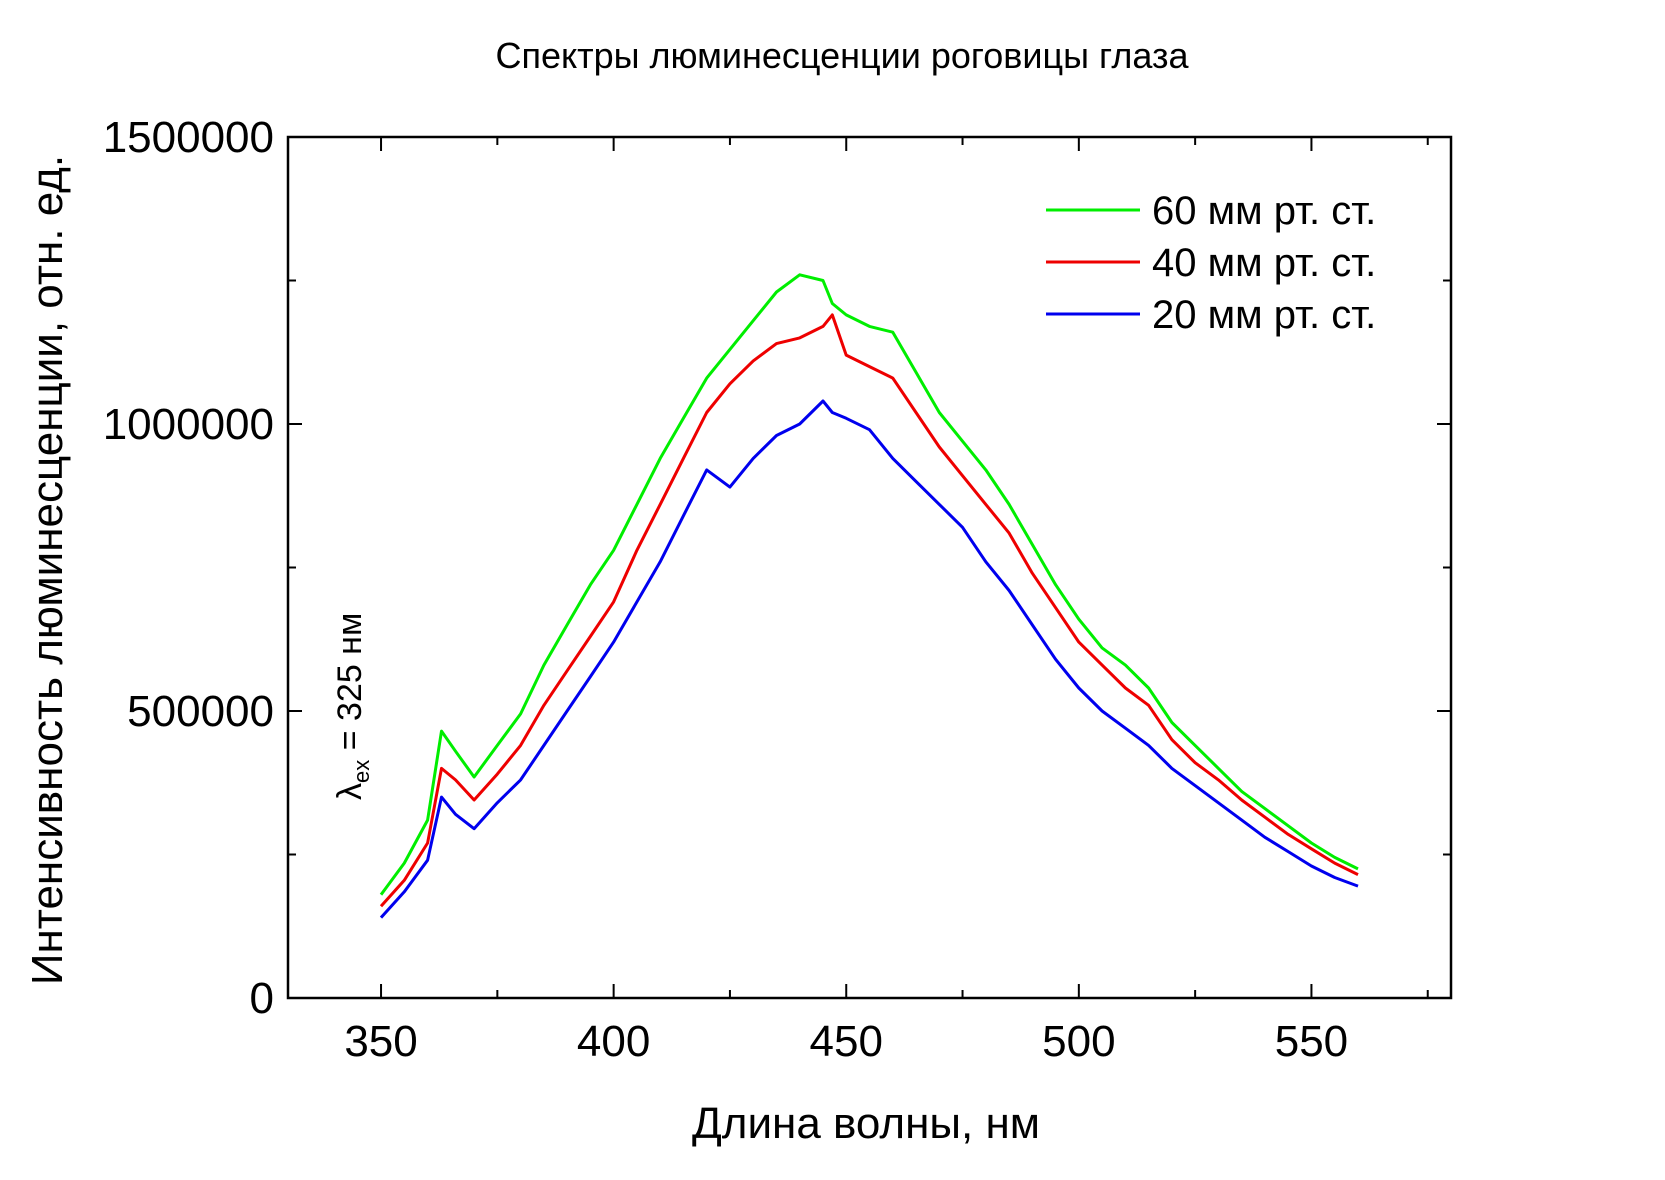 The image size is (1665, 1180). What do you see at coordinates (1264, 315) in the screenshot?
I see `legend-entry: 20 мм рт. ст.` at bounding box center [1264, 315].